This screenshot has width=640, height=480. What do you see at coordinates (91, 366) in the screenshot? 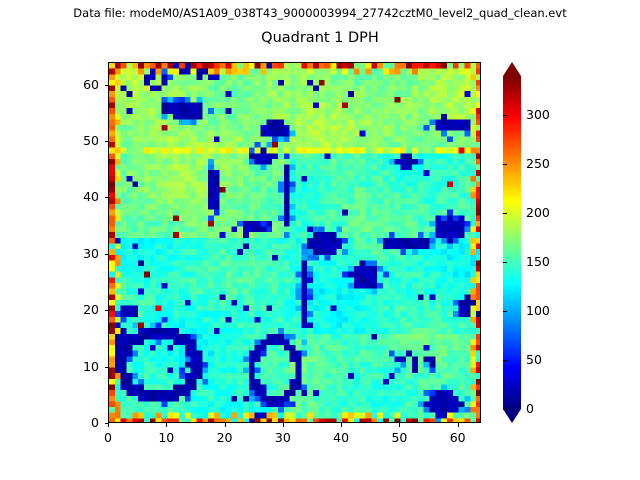
I see `y-tick-label: 10` at bounding box center [91, 366].